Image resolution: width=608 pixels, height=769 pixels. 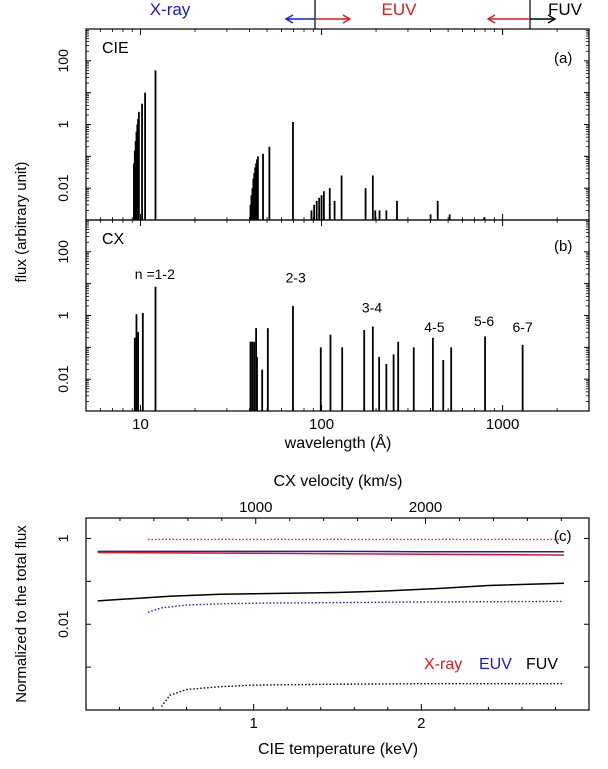 I want to click on panel-b-xlabel: wavelength (Å), so click(x=338, y=442).